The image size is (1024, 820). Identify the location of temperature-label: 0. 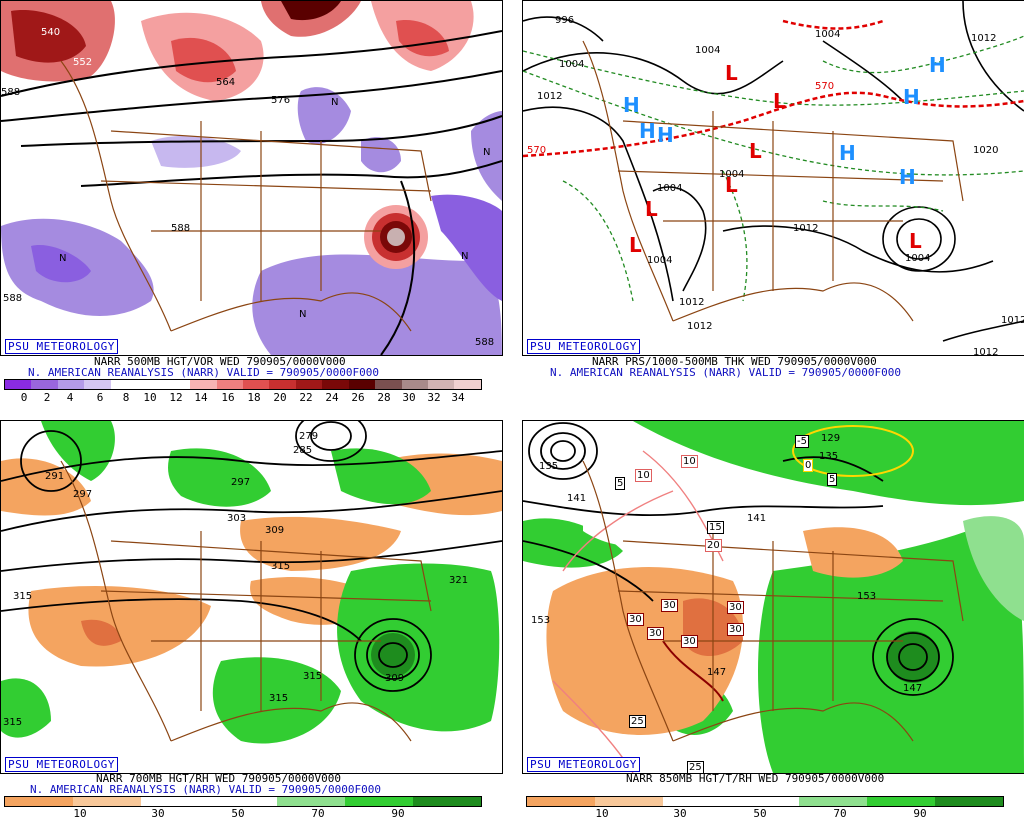
(808, 465).